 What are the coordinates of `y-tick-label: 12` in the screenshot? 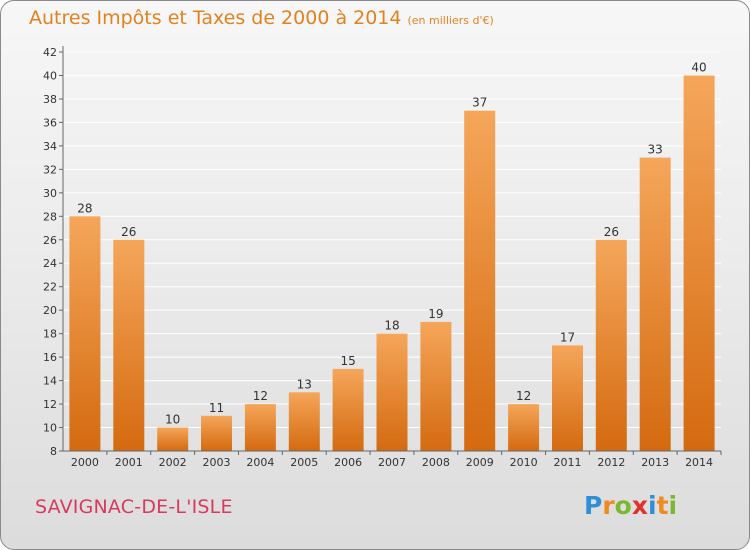 It's located at (50, 404).